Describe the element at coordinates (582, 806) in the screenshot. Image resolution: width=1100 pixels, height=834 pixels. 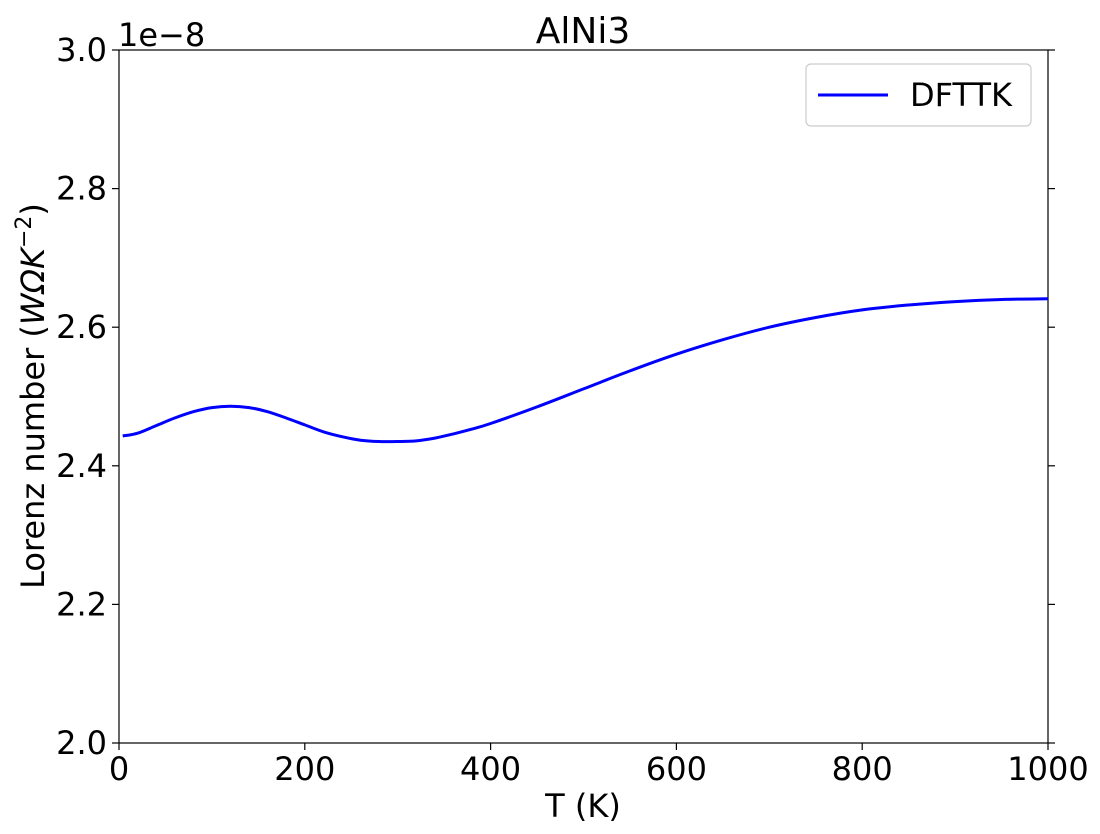
I see `x-axis-label: T (K)` at that location.